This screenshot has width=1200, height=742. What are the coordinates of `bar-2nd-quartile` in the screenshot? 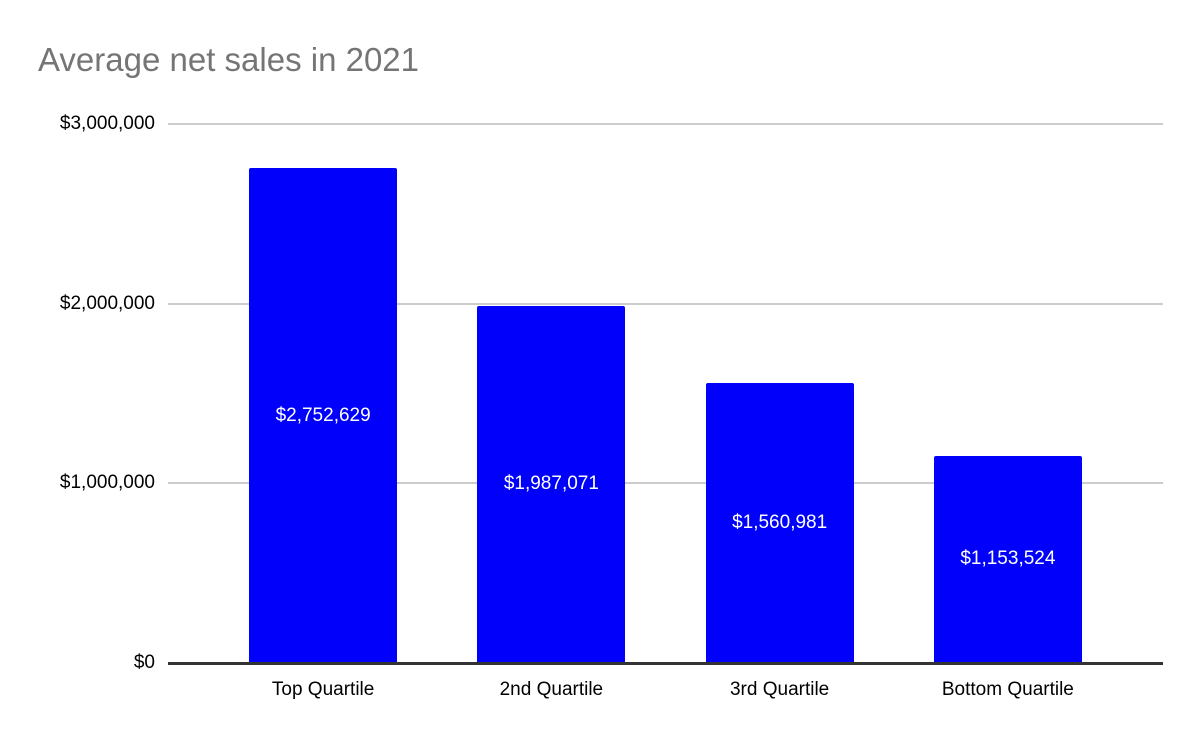 It's located at (551, 484).